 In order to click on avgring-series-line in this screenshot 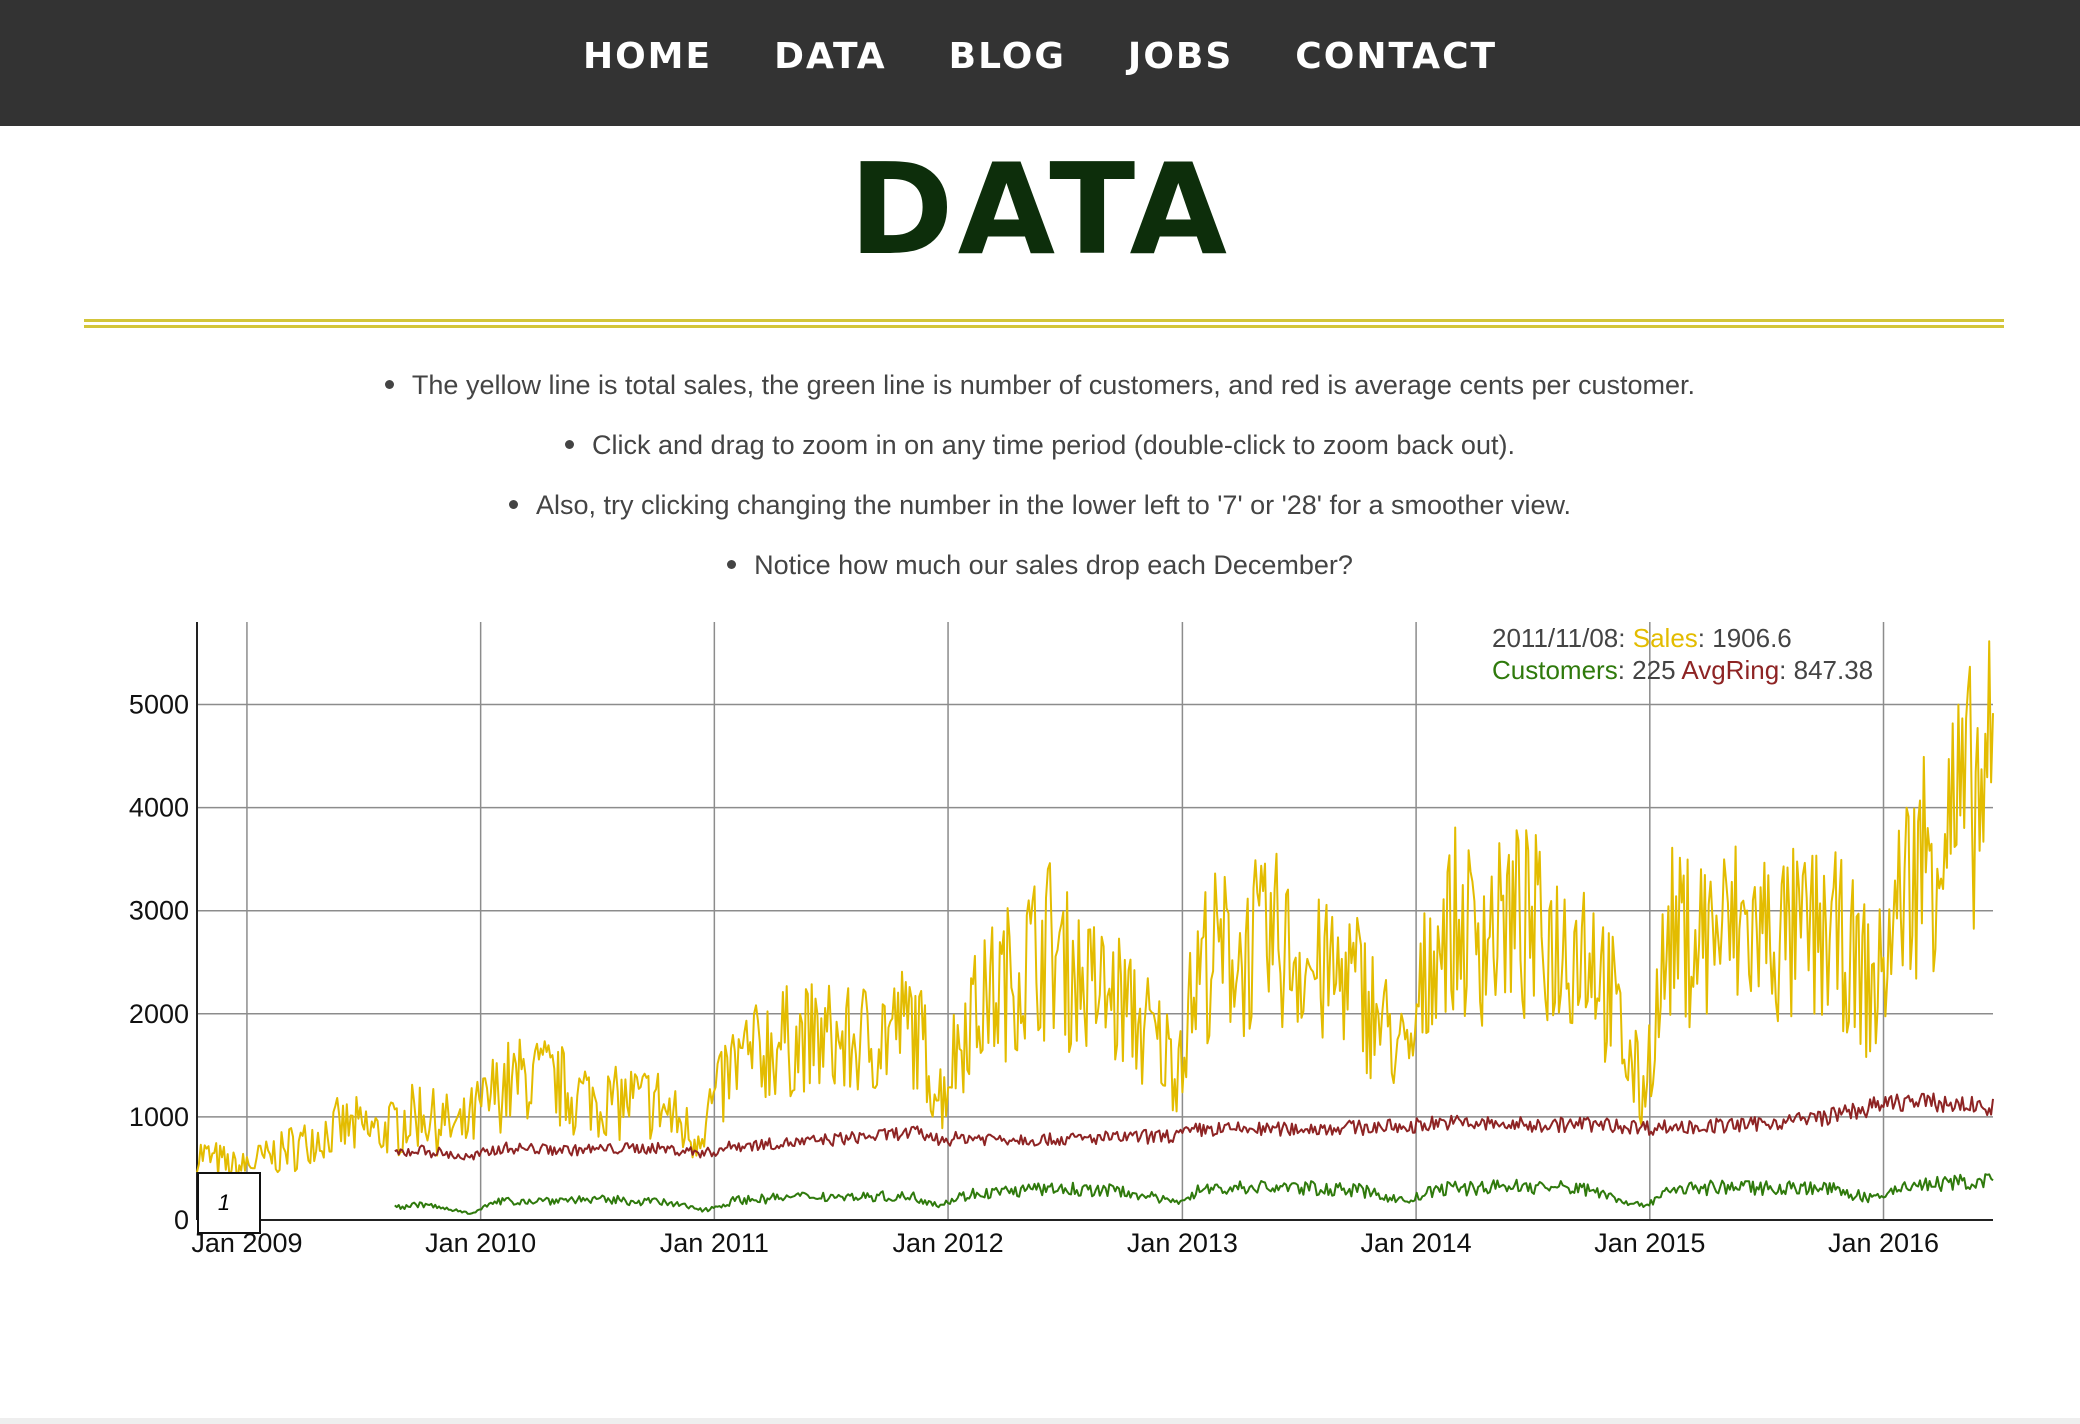, I will do `click(1194, 1126)`.